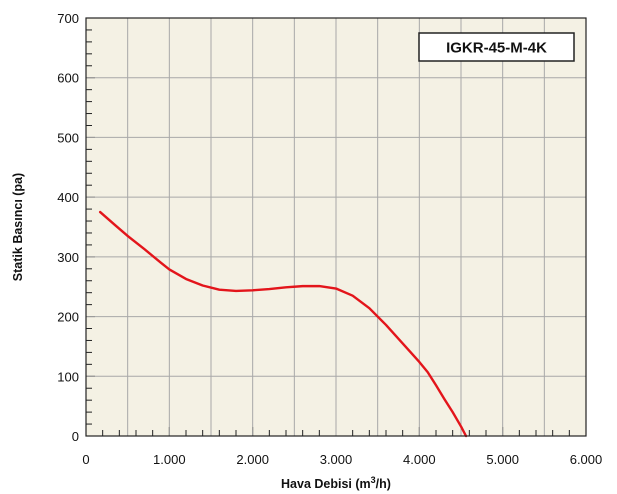 The height and width of the screenshot is (494, 617). Describe the element at coordinates (75, 436) in the screenshot. I see `y-tick-label: 0` at that location.